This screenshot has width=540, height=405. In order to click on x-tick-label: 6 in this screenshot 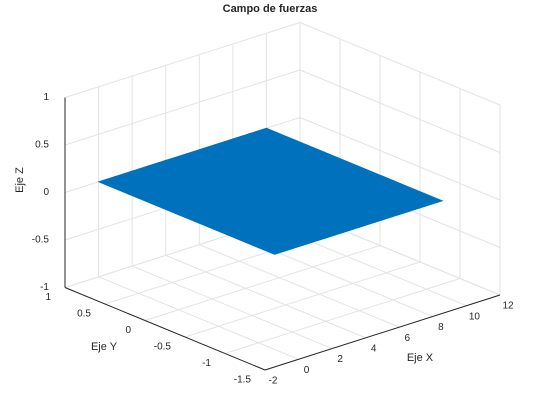, I will do `click(408, 338)`.